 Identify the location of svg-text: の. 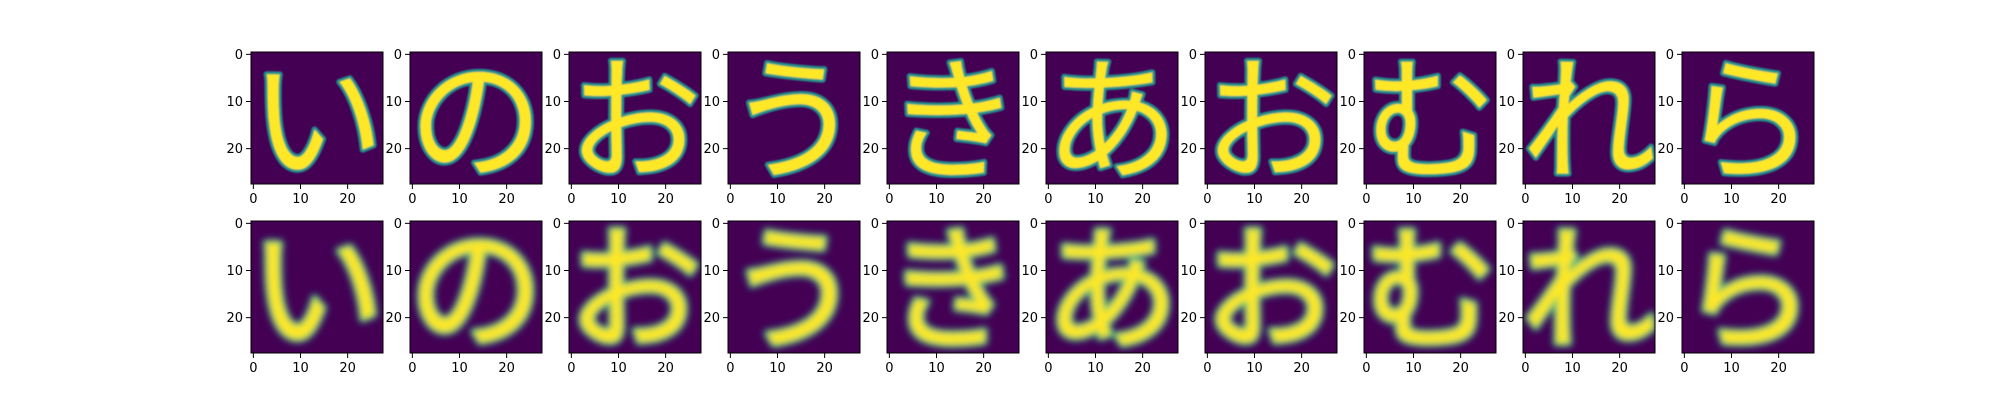
(476, 291).